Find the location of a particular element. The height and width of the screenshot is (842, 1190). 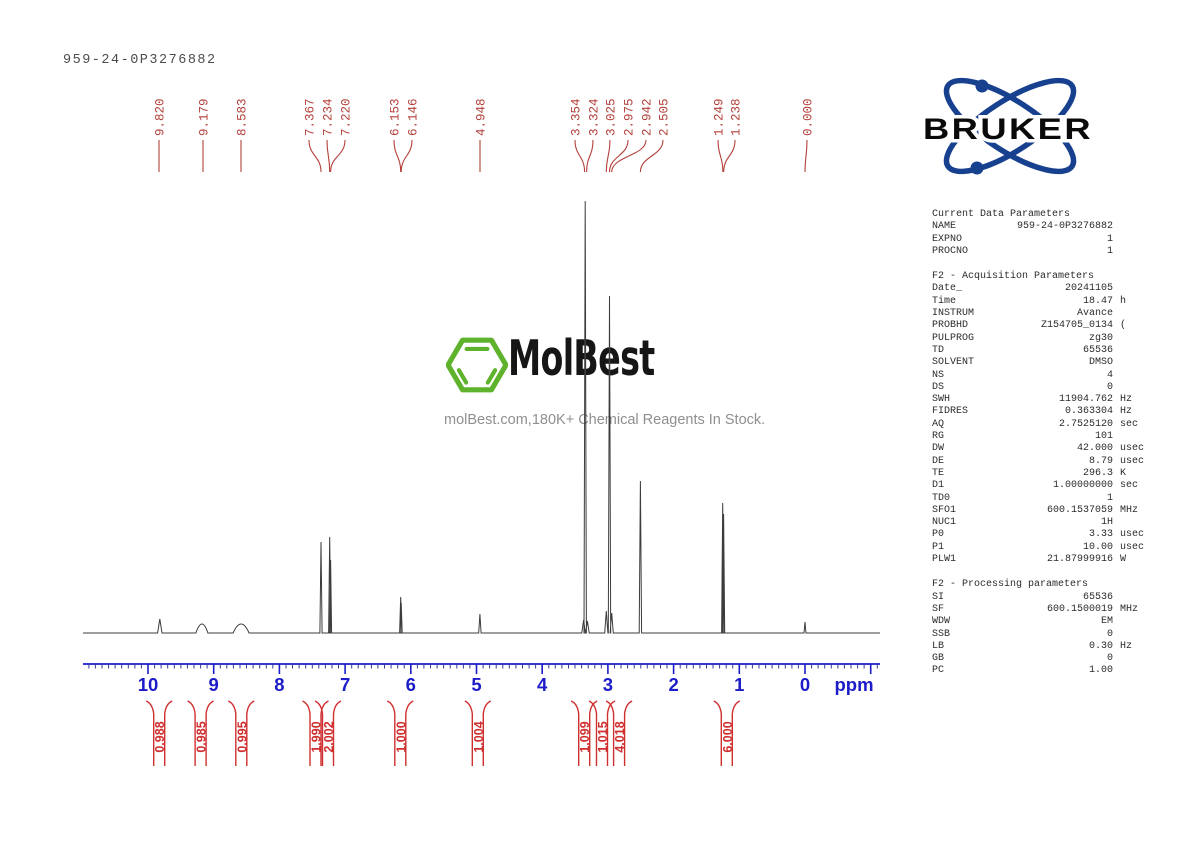

bruker-orbits-icon is located at coordinates (1010, 126).